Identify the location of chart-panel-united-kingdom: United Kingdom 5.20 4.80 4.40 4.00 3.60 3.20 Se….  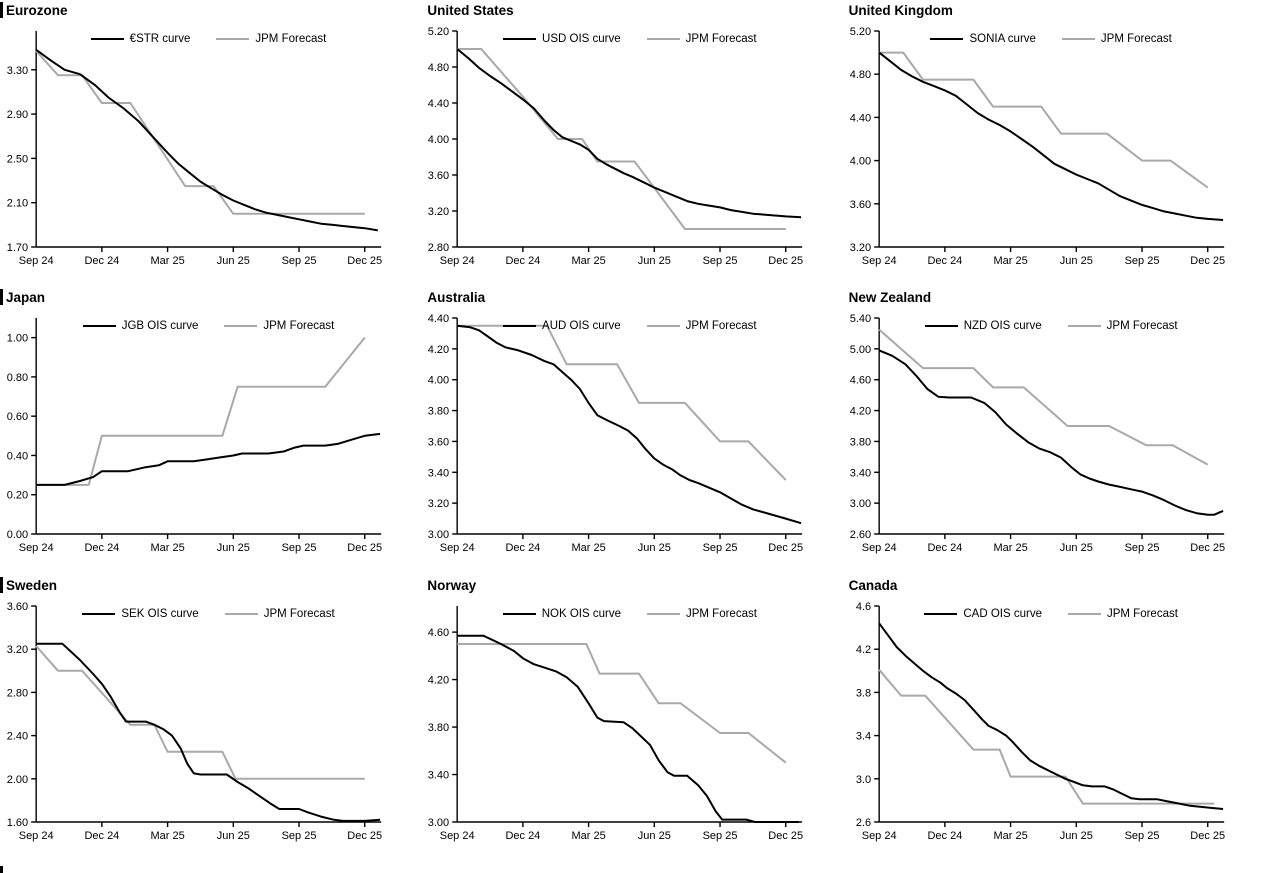
(1053, 143).